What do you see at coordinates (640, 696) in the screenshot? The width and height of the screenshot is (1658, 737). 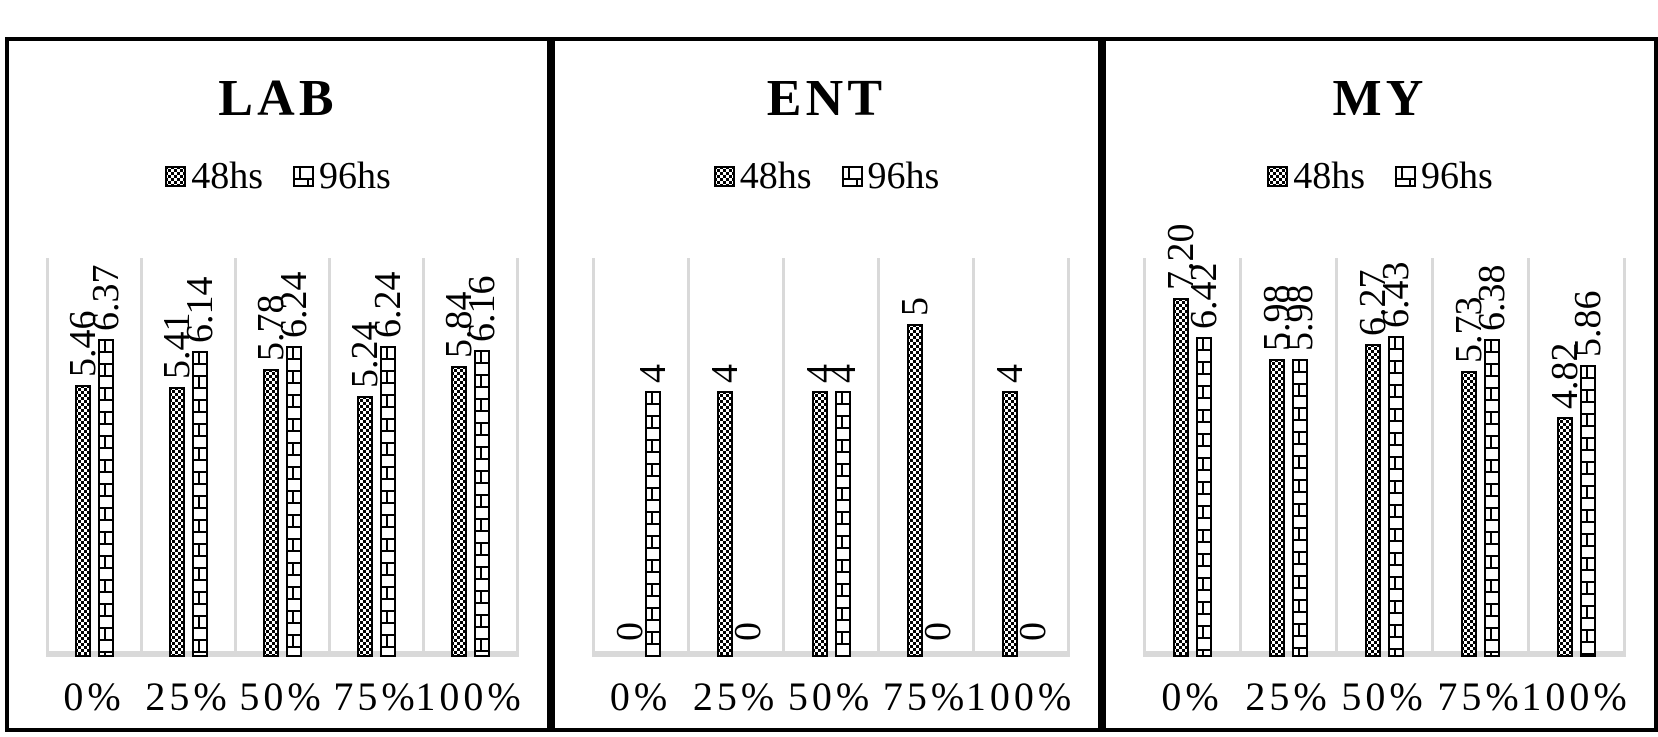 I see `x-tick-label-ent-0%: 0%` at bounding box center [640, 696].